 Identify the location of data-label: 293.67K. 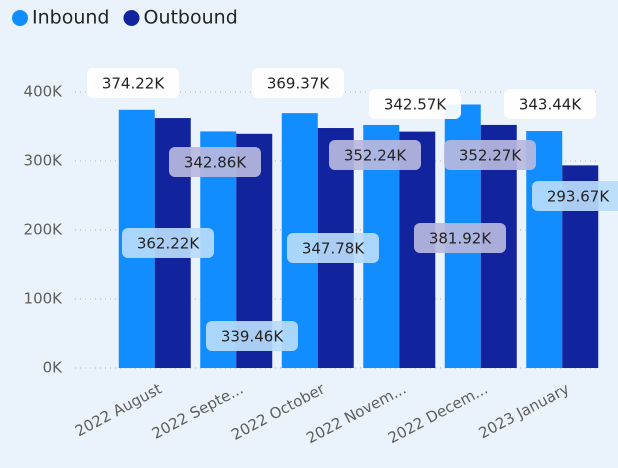
(578, 197).